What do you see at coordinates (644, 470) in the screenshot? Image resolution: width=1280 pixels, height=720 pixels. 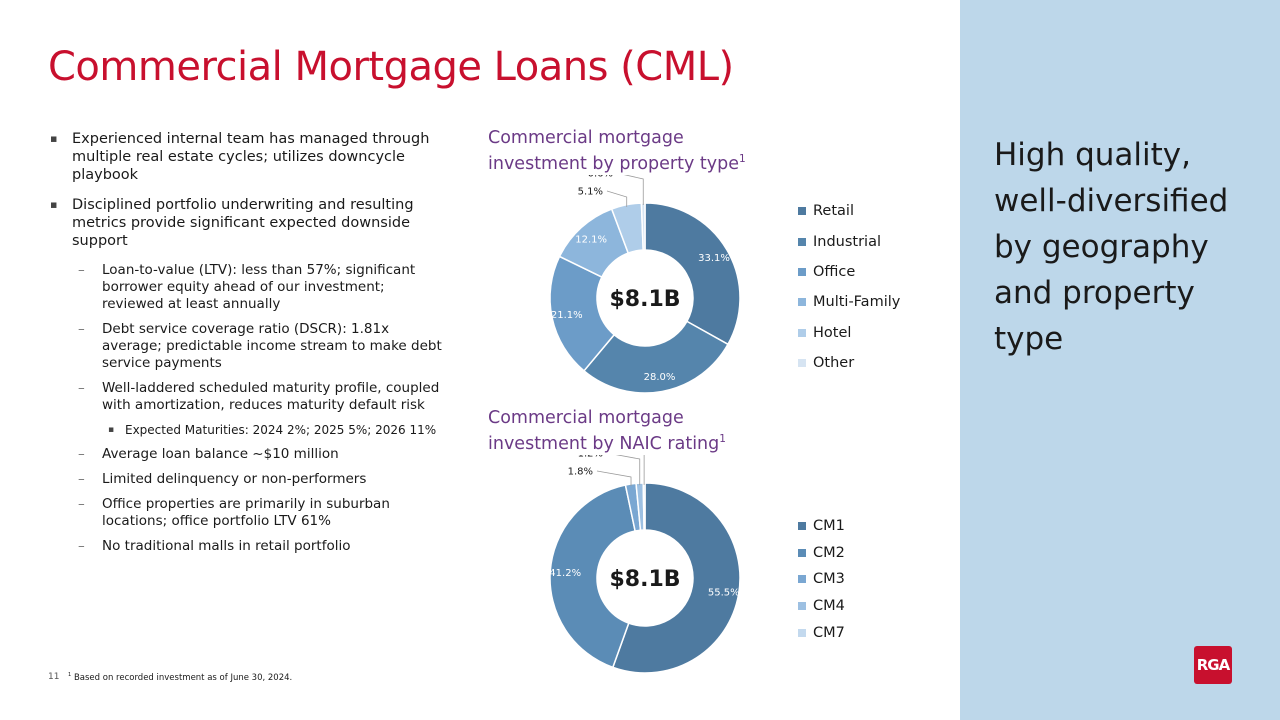 I see `leader-line-cm7` at bounding box center [644, 470].